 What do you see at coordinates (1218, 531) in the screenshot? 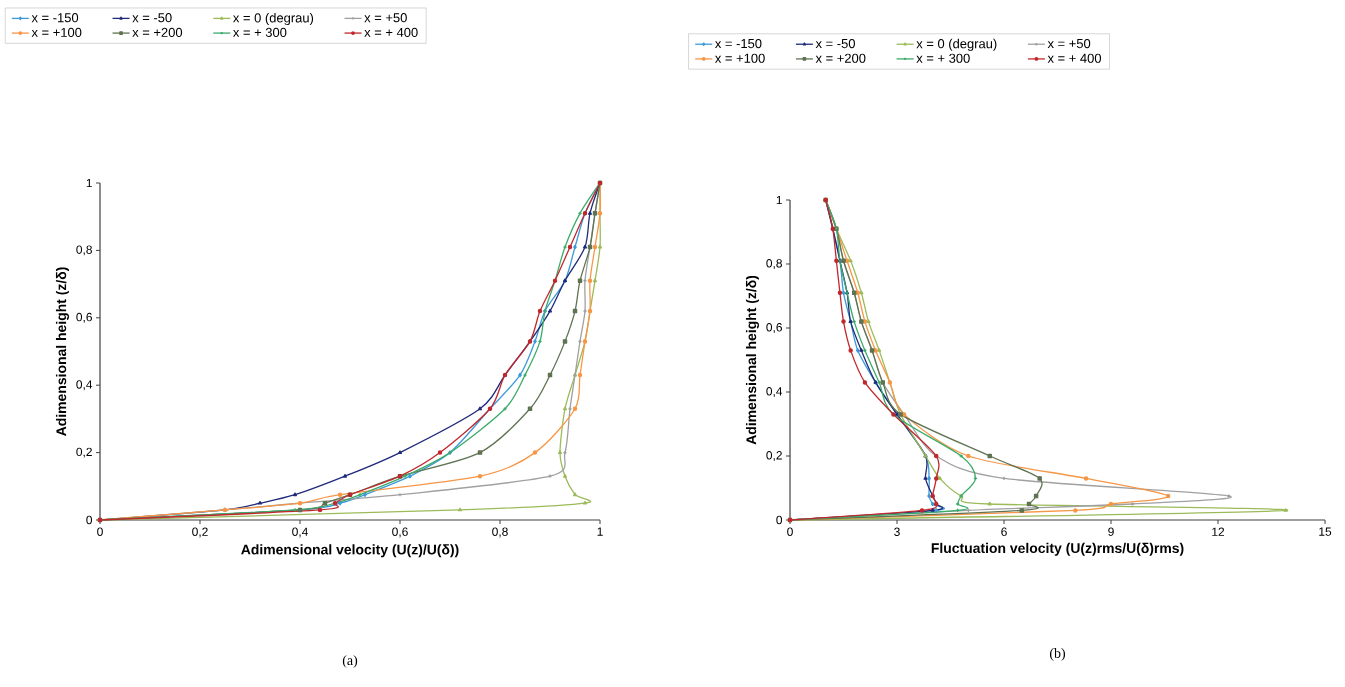
I see `x-tick-label: 12` at bounding box center [1218, 531].